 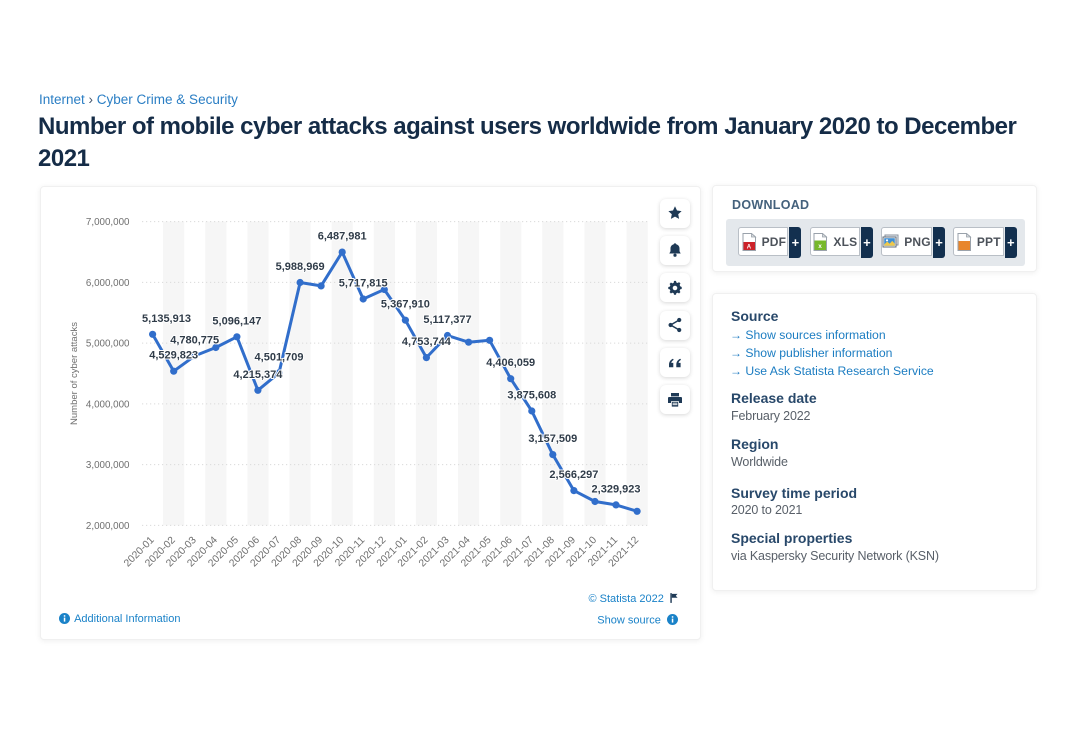 I want to click on svg-text: 4,529,823, so click(x=173, y=356).